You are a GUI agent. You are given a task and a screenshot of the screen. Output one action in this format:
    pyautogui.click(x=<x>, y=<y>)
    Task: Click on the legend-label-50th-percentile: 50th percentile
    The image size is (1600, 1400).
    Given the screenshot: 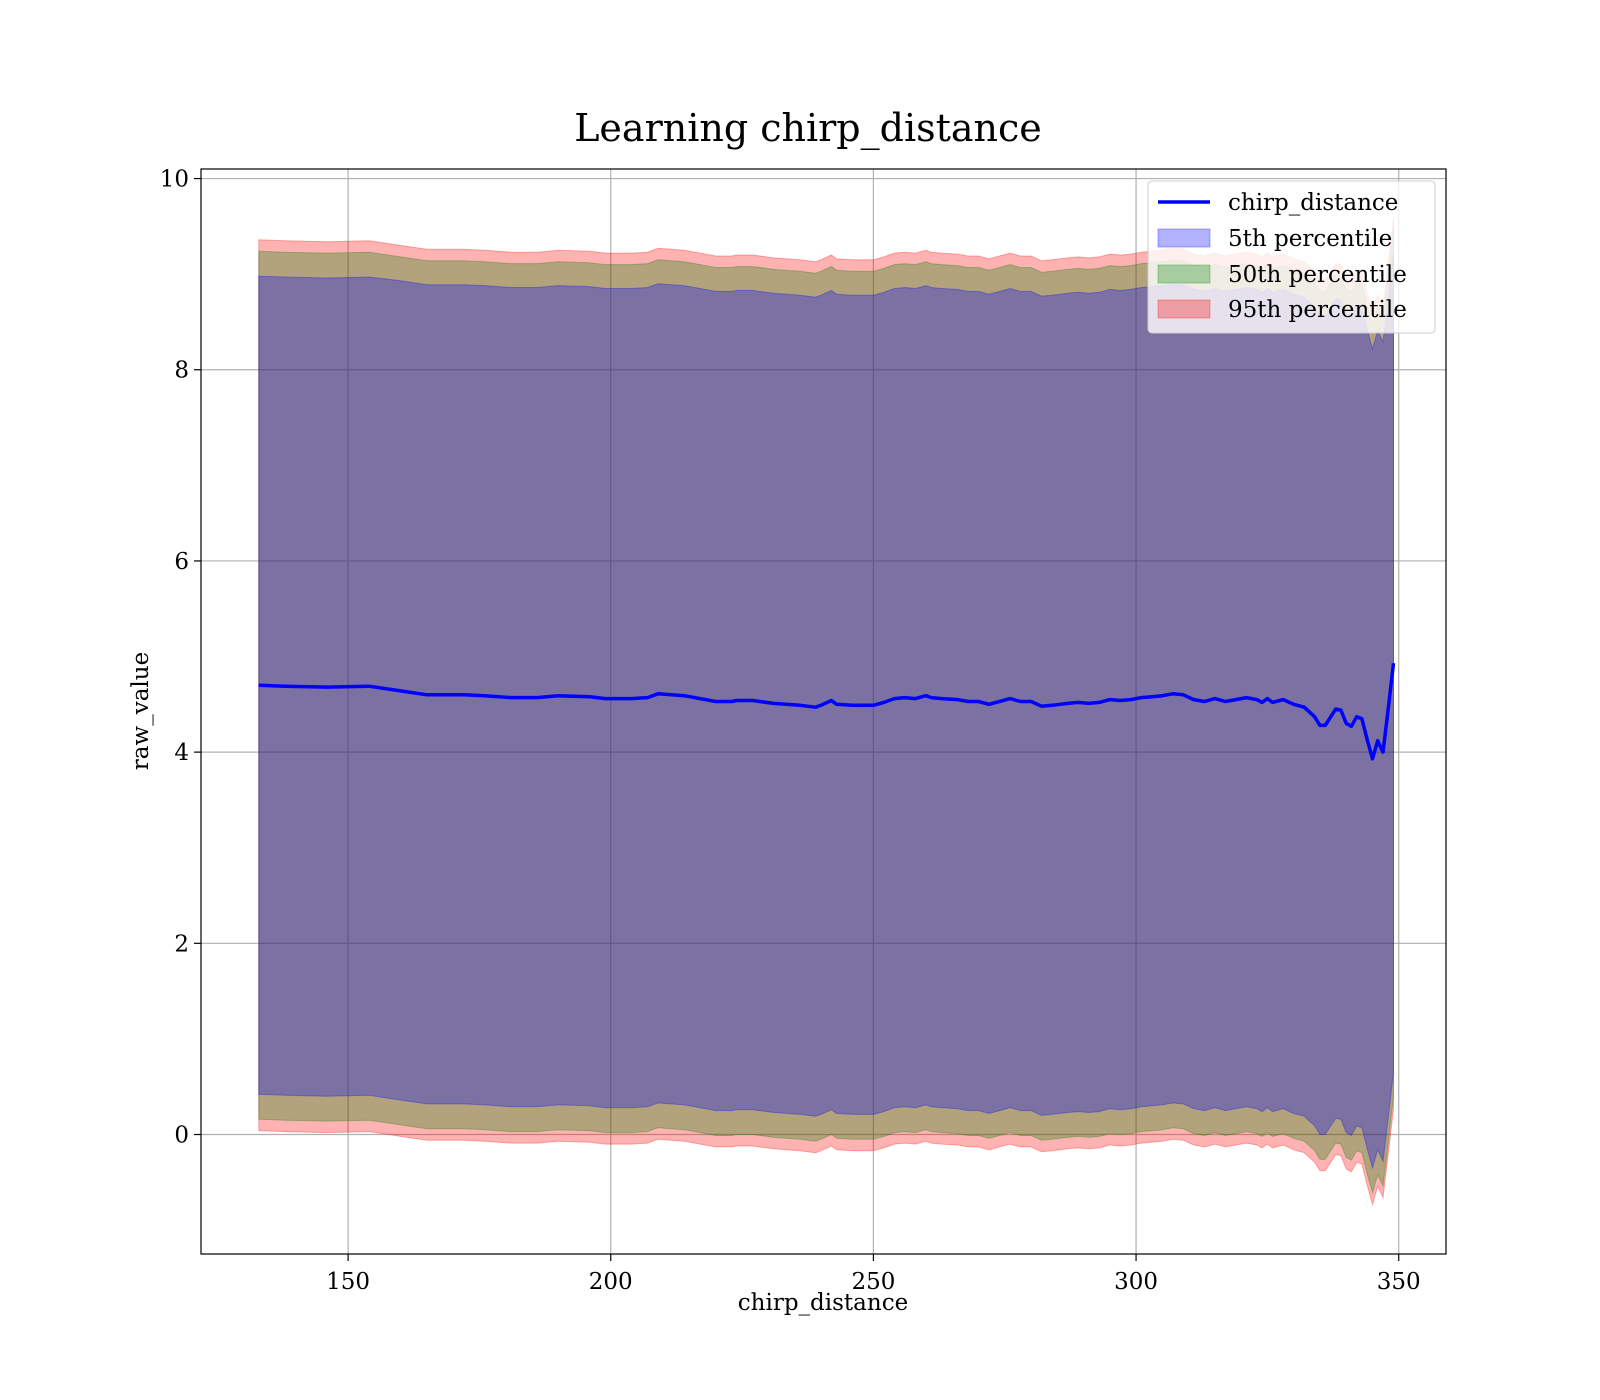 What is the action you would take?
    pyautogui.click(x=1317, y=275)
    